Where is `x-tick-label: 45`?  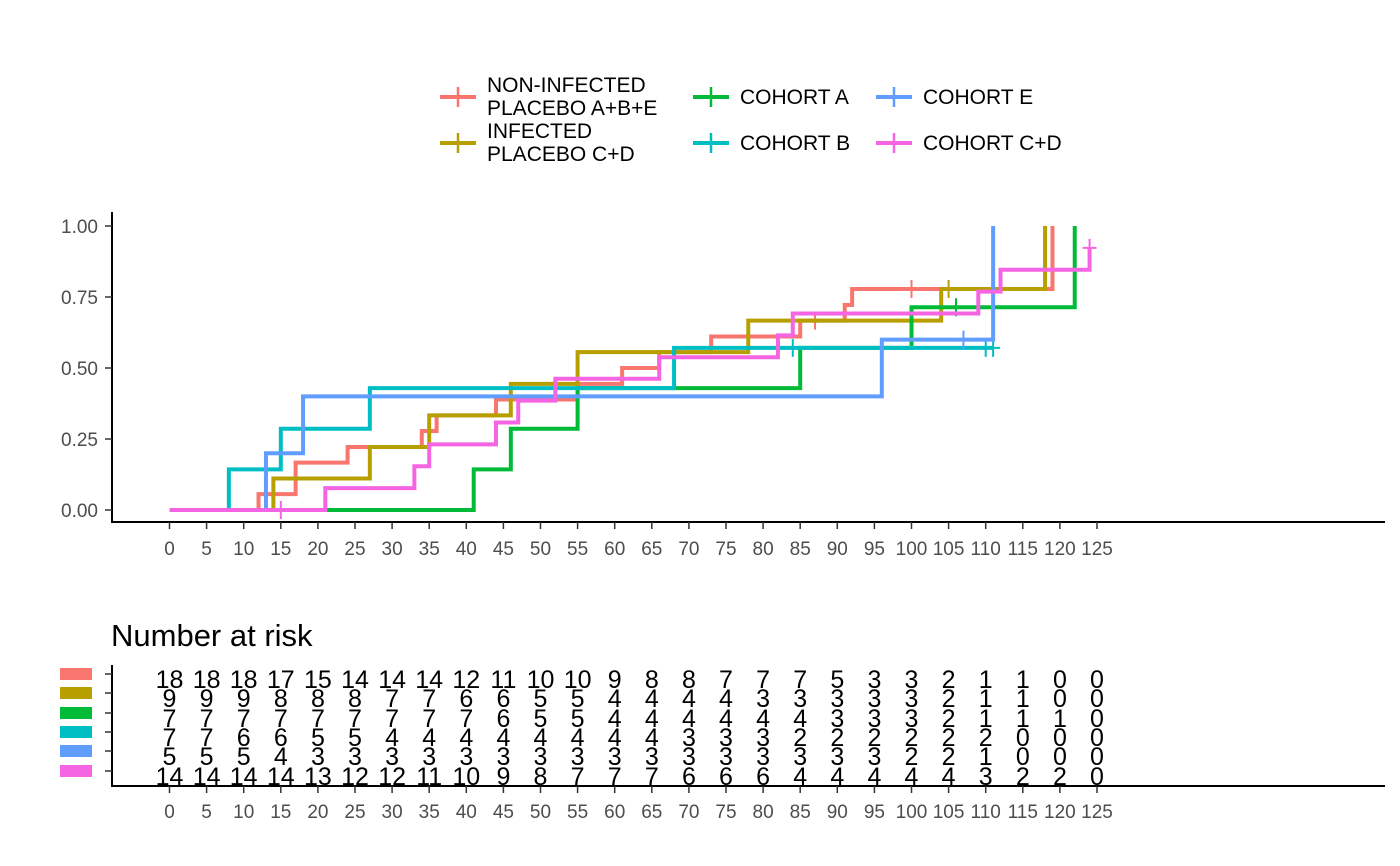
x-tick-label: 45 is located at coordinates (503, 549).